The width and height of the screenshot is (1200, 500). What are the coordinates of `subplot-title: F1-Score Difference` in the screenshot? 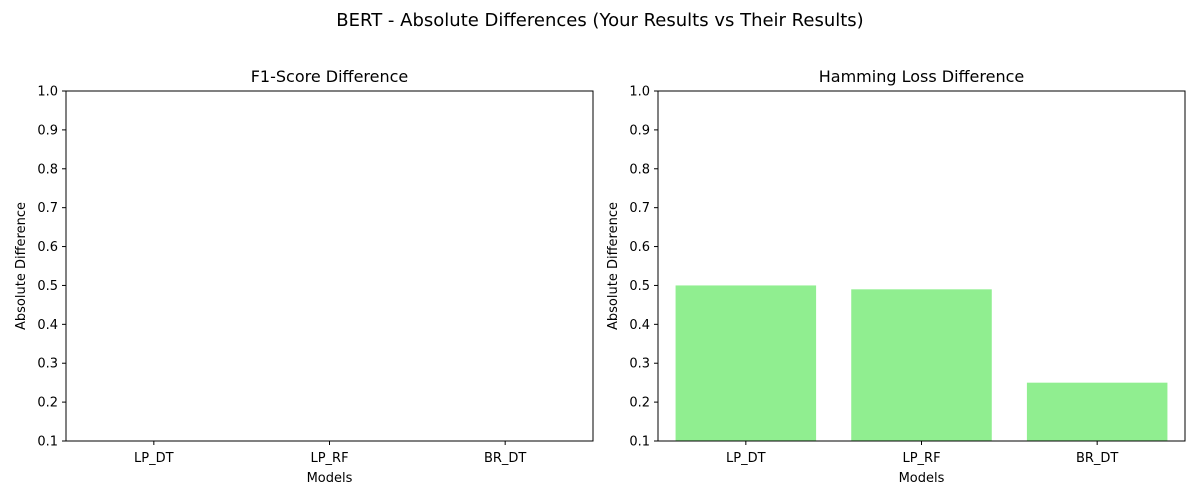 It's located at (330, 76).